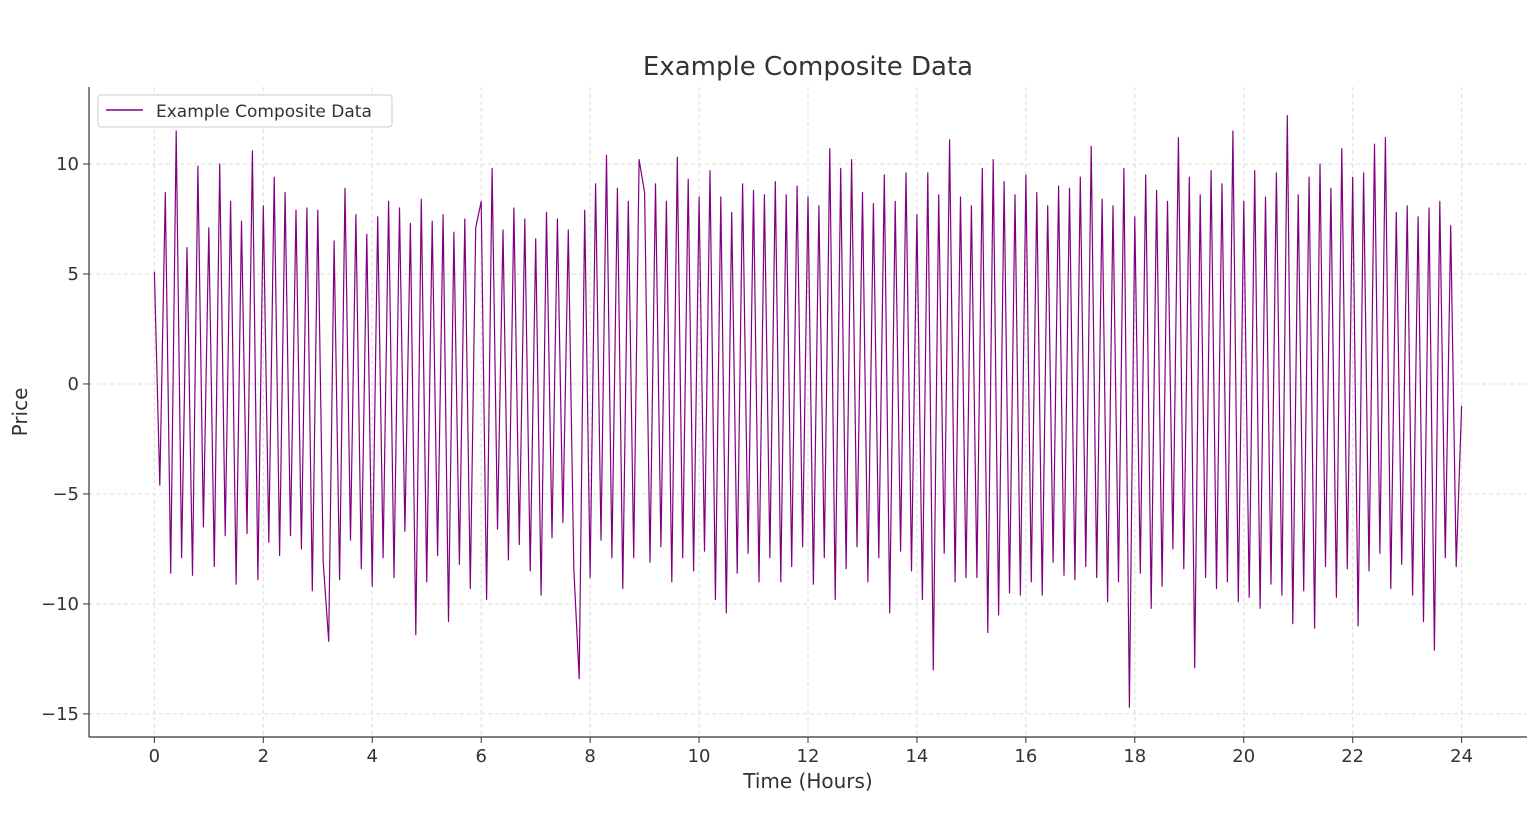 The height and width of the screenshot is (820, 1536). I want to click on x-tick-label: 20, so click(1243, 756).